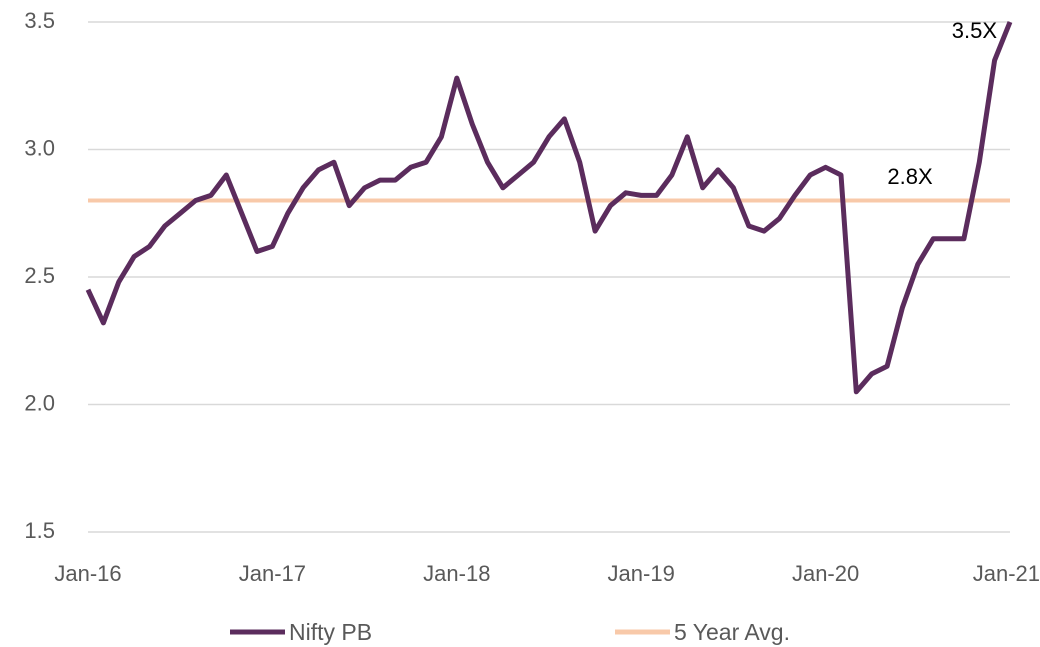 The width and height of the screenshot is (1040, 647). I want to click on y-tick-label: 3.5, so click(39, 20).